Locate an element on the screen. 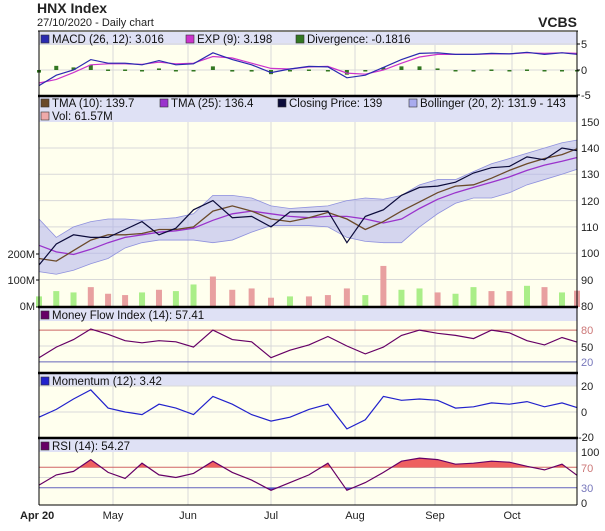 The height and width of the screenshot is (531, 605). brand-label: VCBS is located at coordinates (557, 22).